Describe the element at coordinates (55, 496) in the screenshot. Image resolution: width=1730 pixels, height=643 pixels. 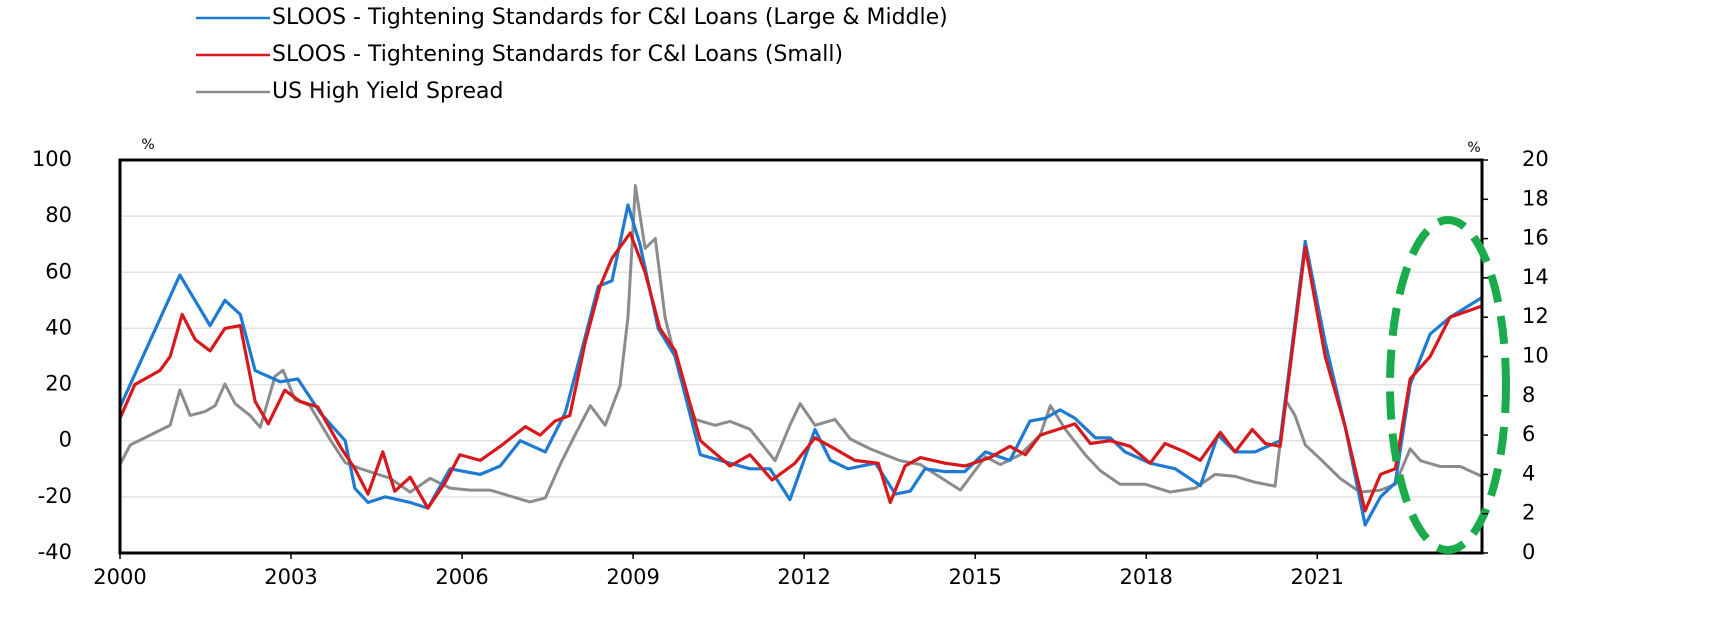
I see `y-tick-label: -20` at that location.